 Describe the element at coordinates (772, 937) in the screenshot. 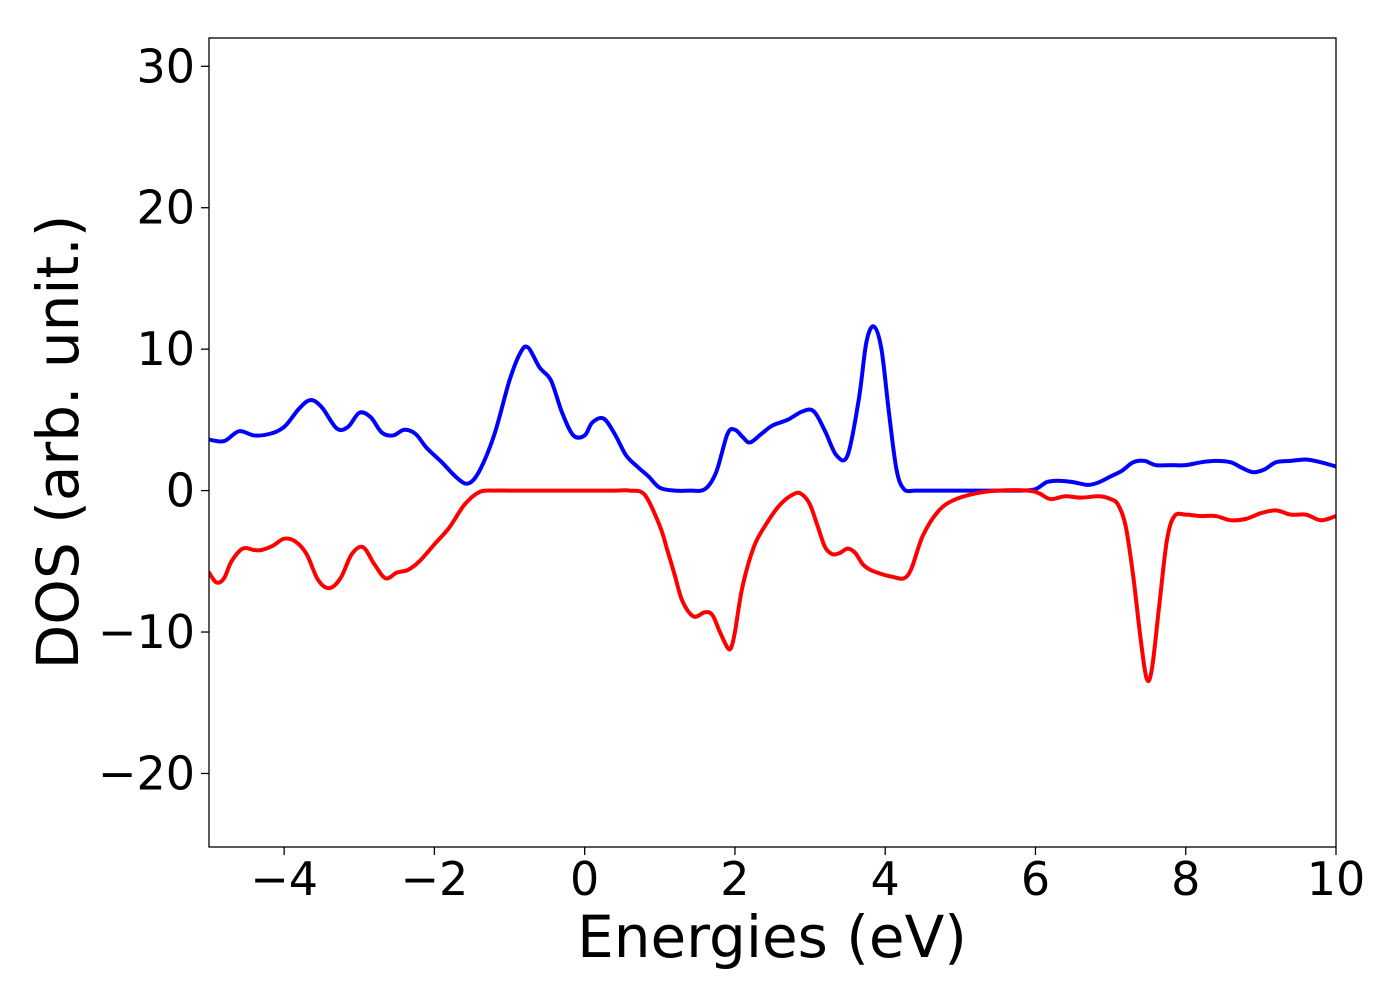

I see `x-axis-label: Energies (eV)` at that location.